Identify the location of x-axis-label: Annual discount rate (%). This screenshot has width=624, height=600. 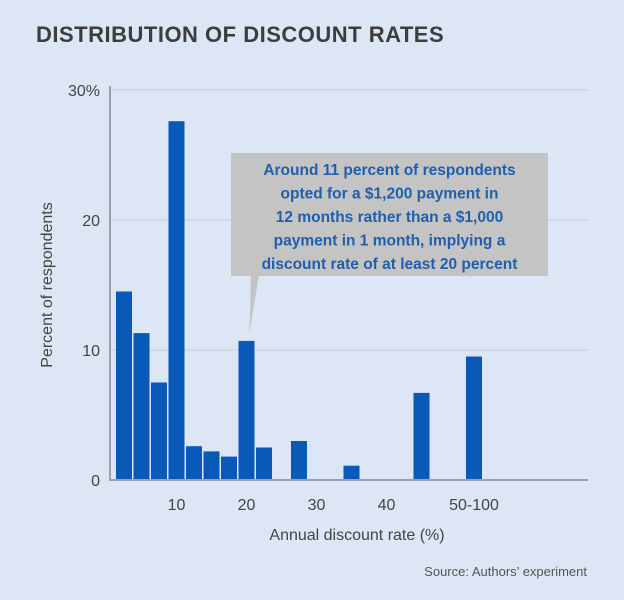
(356, 535).